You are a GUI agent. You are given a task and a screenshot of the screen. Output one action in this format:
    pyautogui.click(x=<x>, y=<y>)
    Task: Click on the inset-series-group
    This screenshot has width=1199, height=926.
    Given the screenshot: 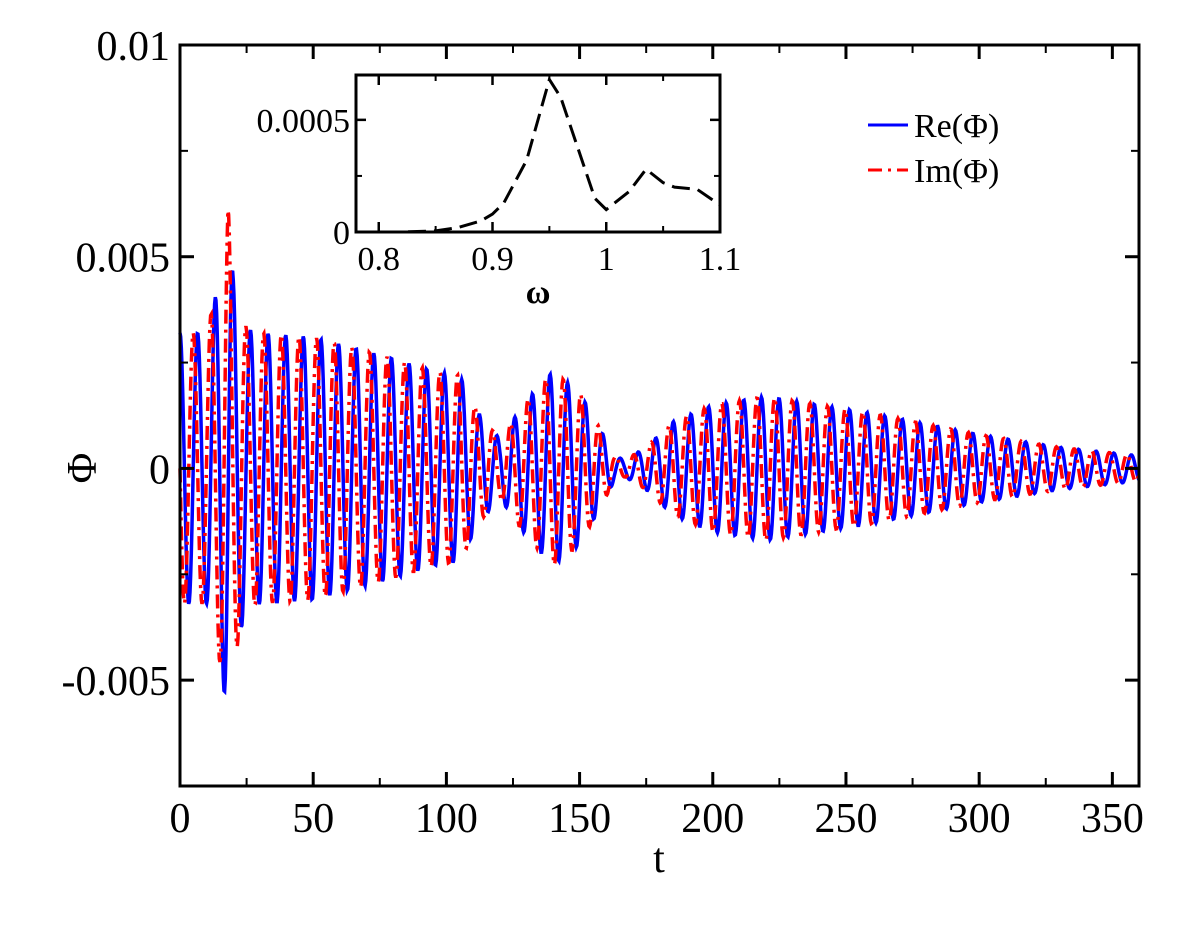 What is the action you would take?
    pyautogui.click(x=538, y=154)
    